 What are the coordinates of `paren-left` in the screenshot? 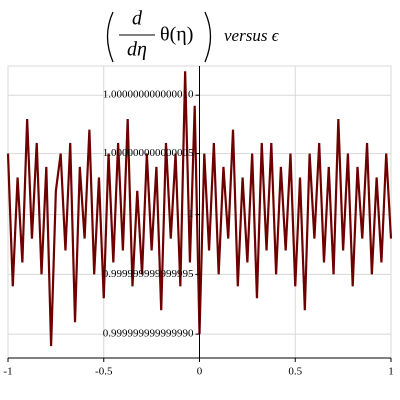 It's located at (110, 37).